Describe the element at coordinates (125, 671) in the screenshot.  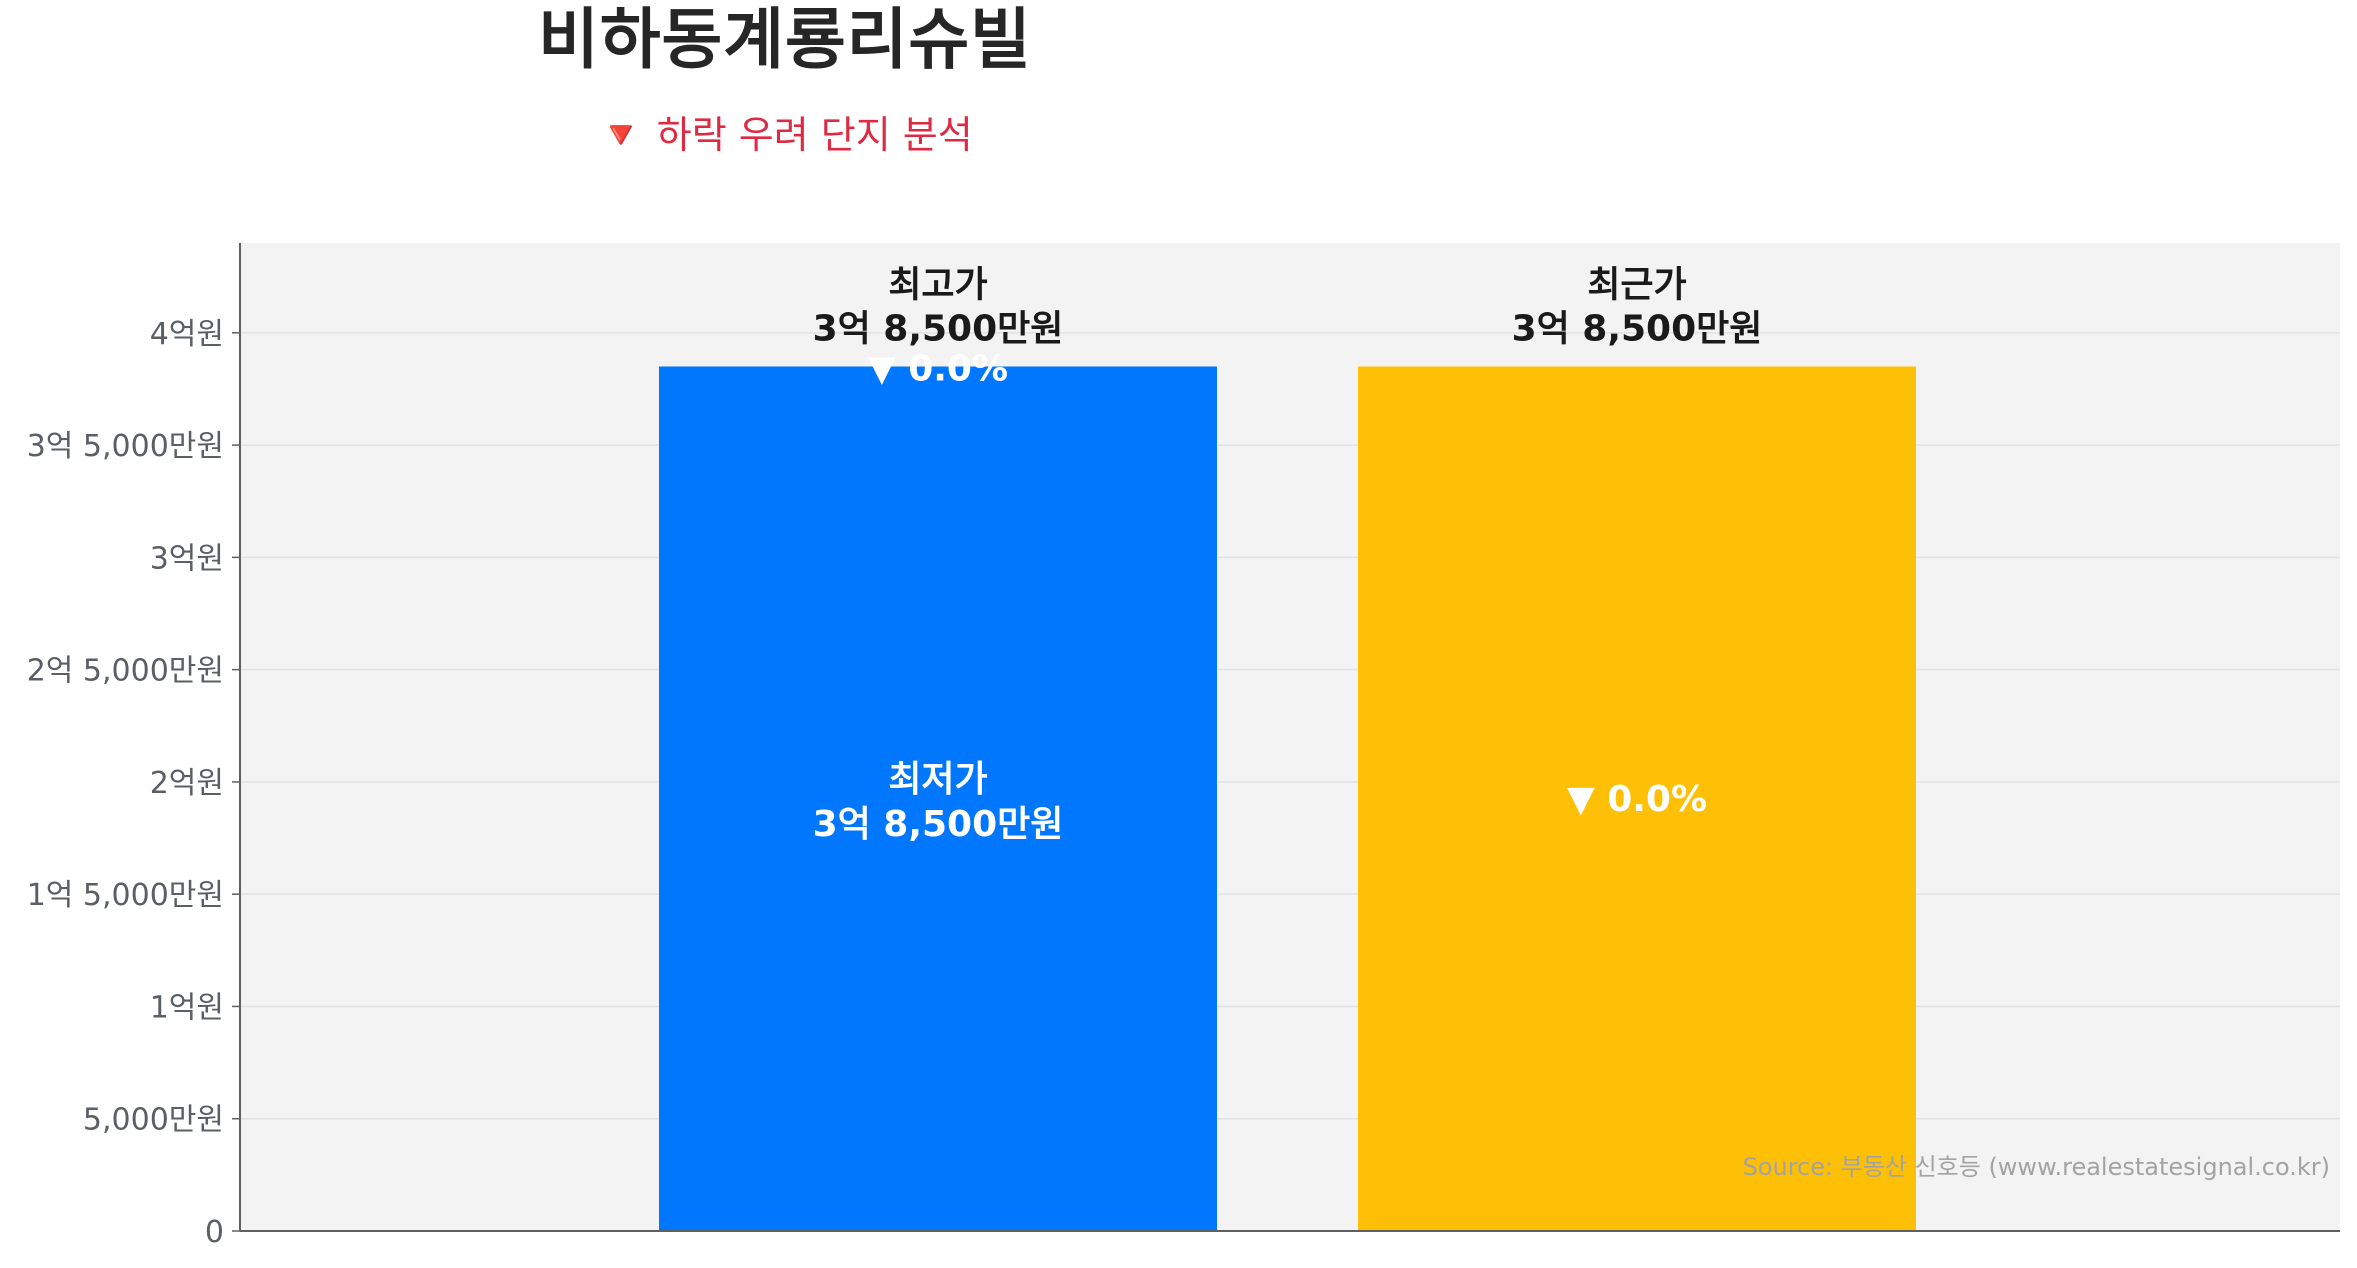
I see `y-tick-label: 2억 5,000만원` at that location.